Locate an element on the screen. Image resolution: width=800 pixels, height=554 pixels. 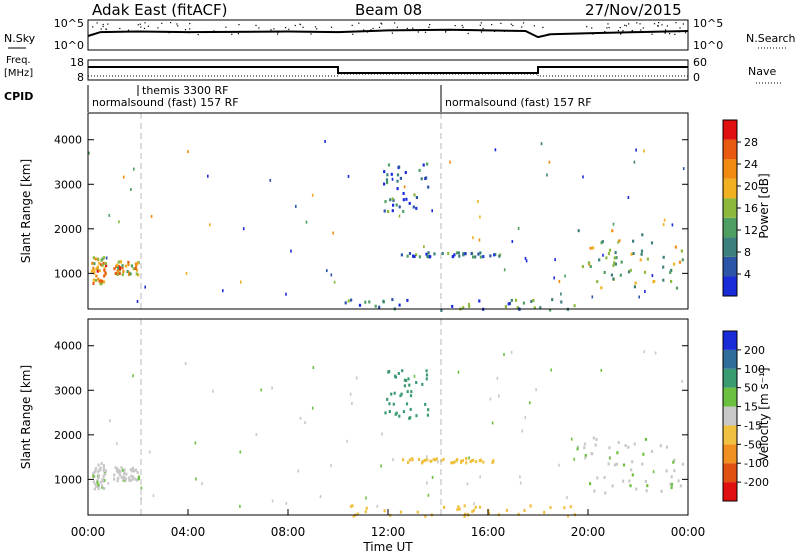
power-ytick-label: 2000 is located at coordinates (68, 229).